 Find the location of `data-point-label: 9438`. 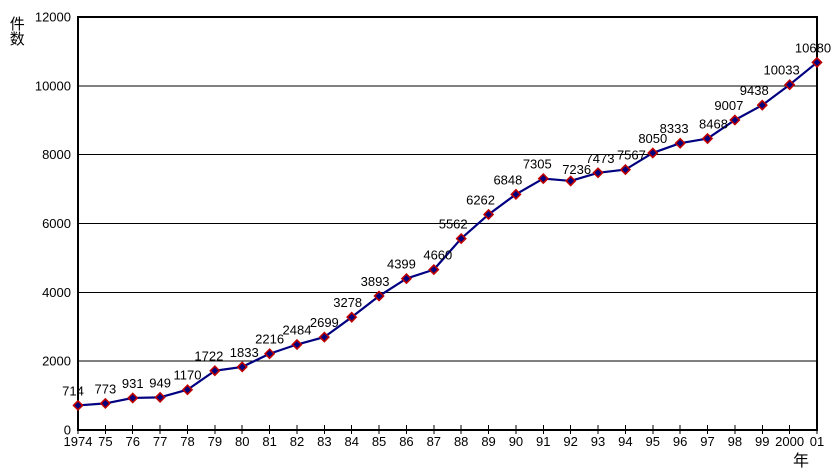

data-point-label: 9438 is located at coordinates (754, 90).